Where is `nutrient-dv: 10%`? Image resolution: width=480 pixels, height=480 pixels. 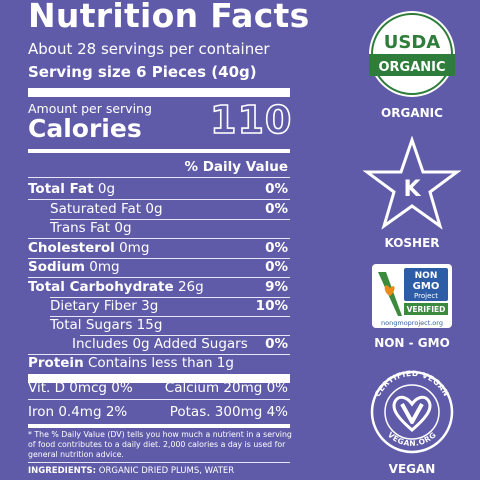 nutrient-dv: 10% is located at coordinates (271, 306).